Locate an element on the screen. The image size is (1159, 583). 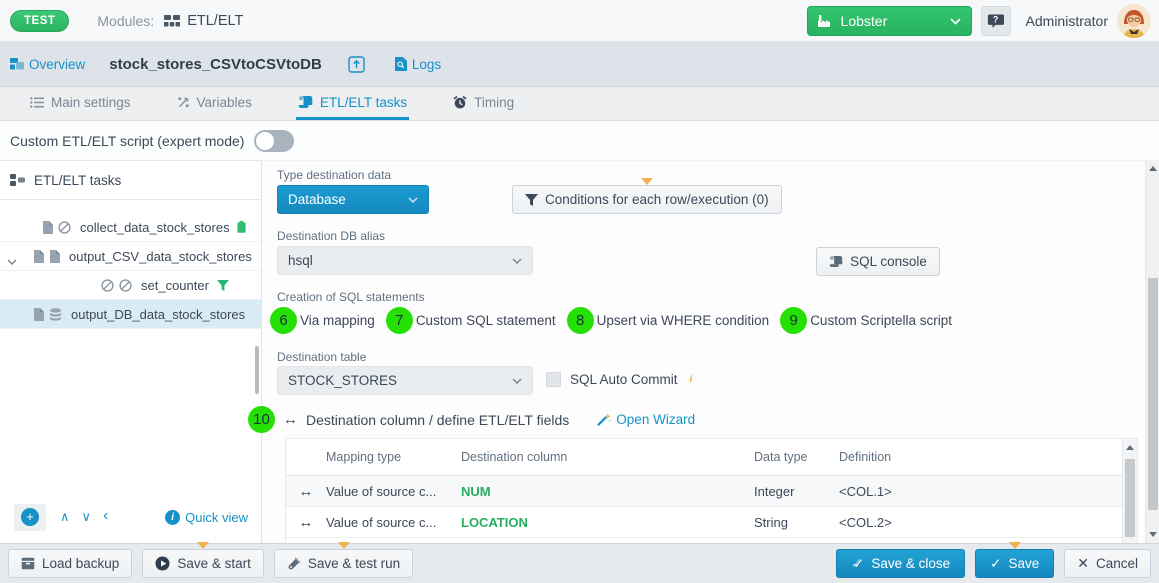
toggle-knob is located at coordinates (265, 140).